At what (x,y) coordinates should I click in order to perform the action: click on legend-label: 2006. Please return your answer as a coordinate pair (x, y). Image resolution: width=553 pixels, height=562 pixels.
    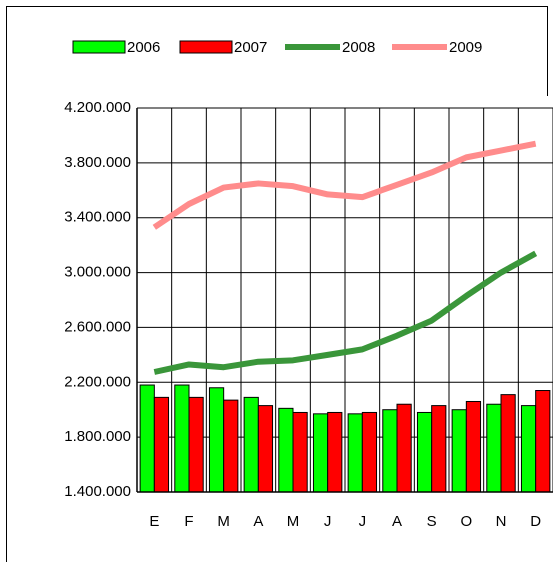
    Looking at the image, I should click on (143, 47).